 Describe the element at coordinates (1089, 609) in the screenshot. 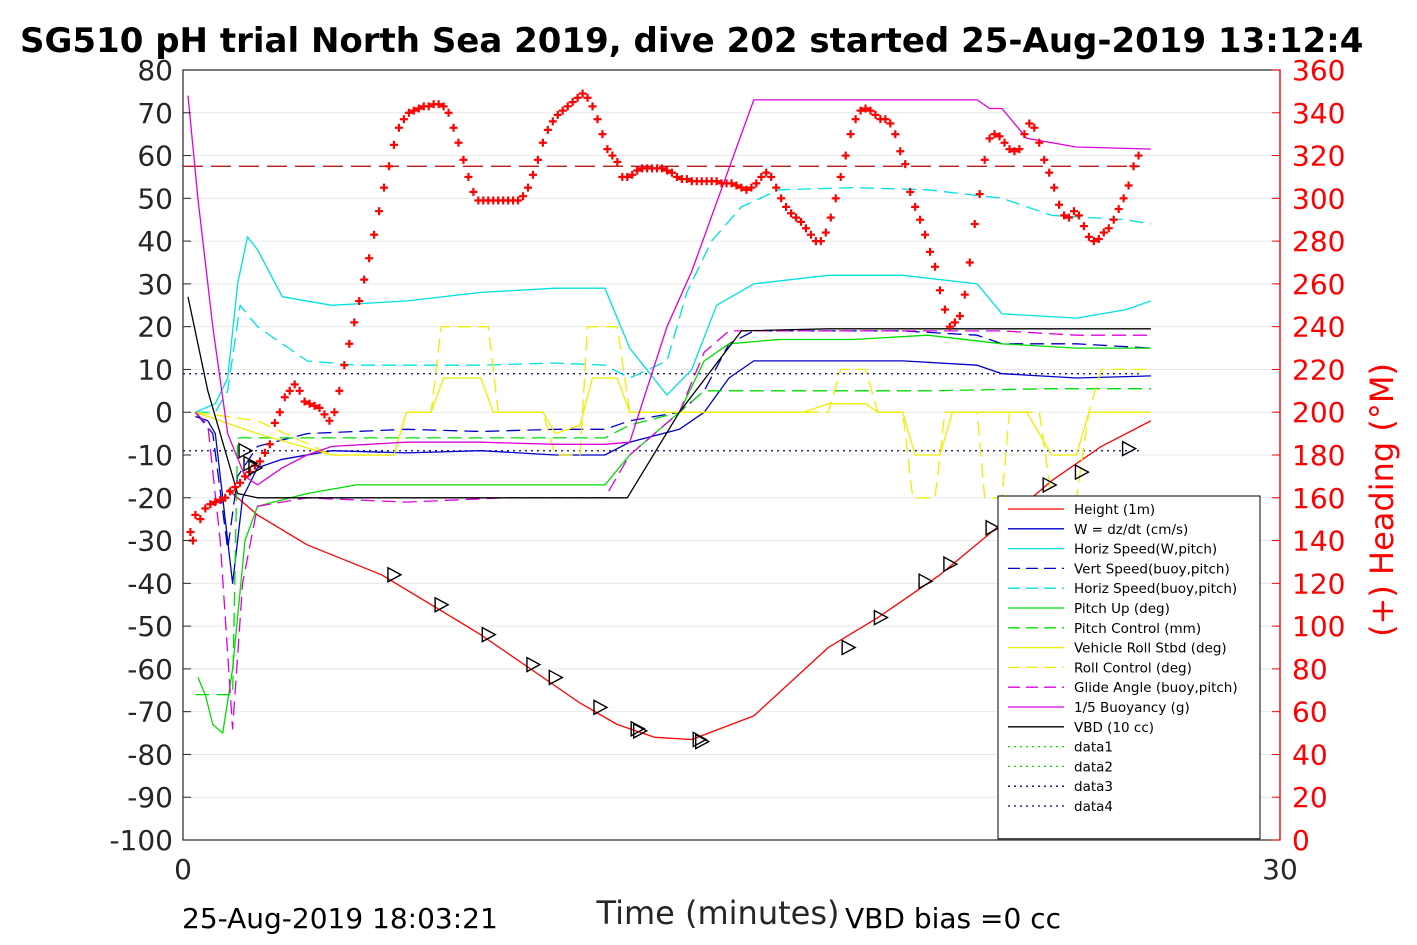

I see `legend-entry: Pitch Up (deg)` at that location.